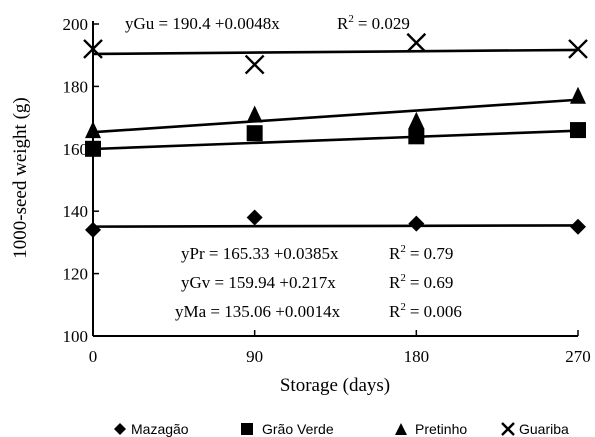  I want to click on r2-label-pretinho: R, so click(395, 253).